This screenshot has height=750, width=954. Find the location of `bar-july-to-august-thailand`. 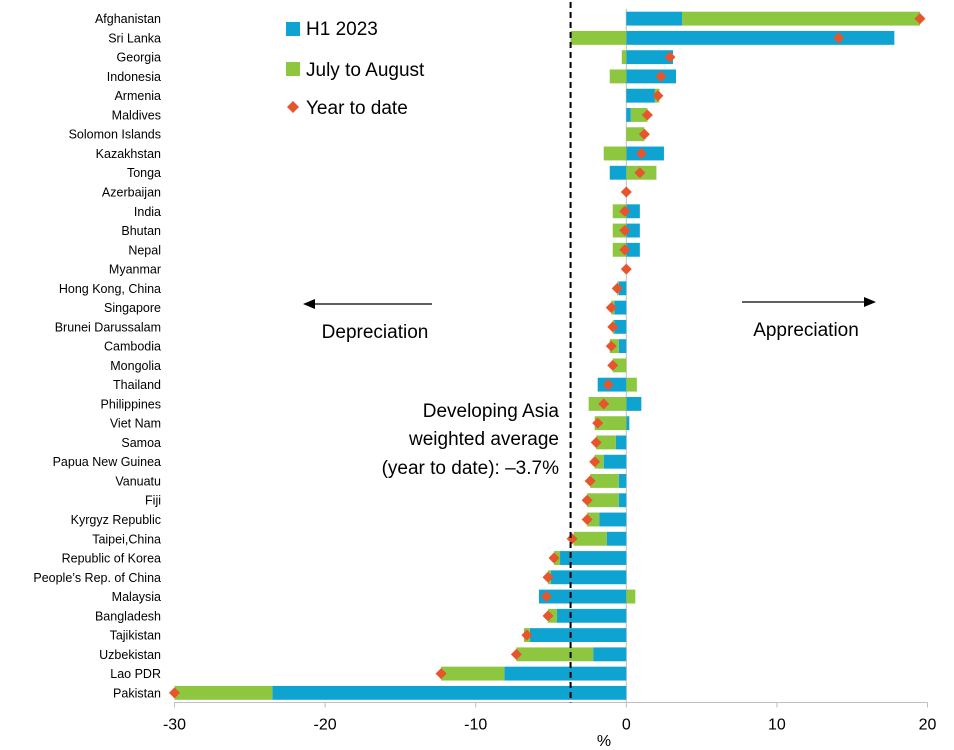

bar-july-to-august-thailand is located at coordinates (631, 384).